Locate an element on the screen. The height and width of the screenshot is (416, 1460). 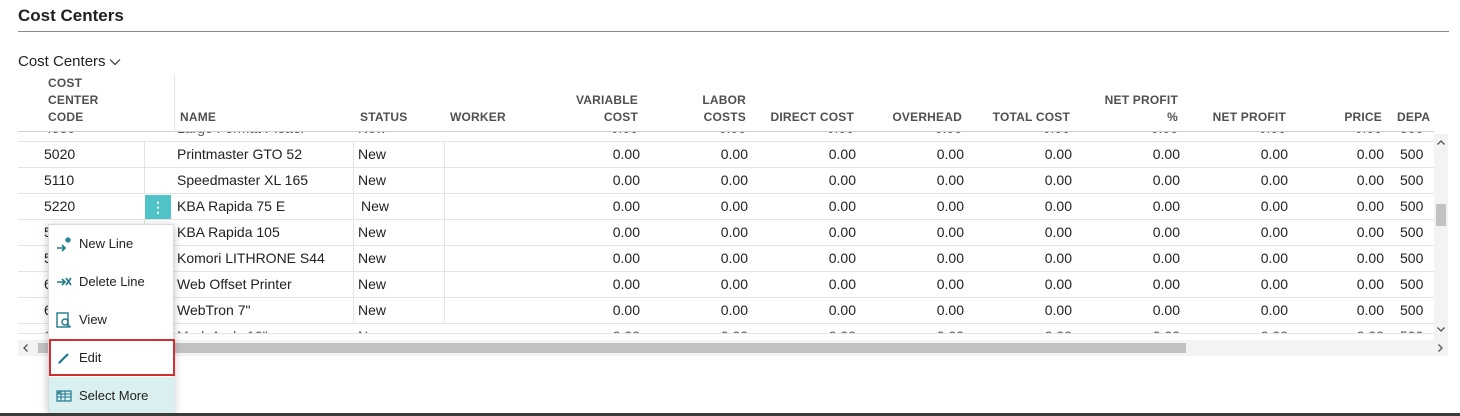
cell-code: 5220 is located at coordinates (60, 206).